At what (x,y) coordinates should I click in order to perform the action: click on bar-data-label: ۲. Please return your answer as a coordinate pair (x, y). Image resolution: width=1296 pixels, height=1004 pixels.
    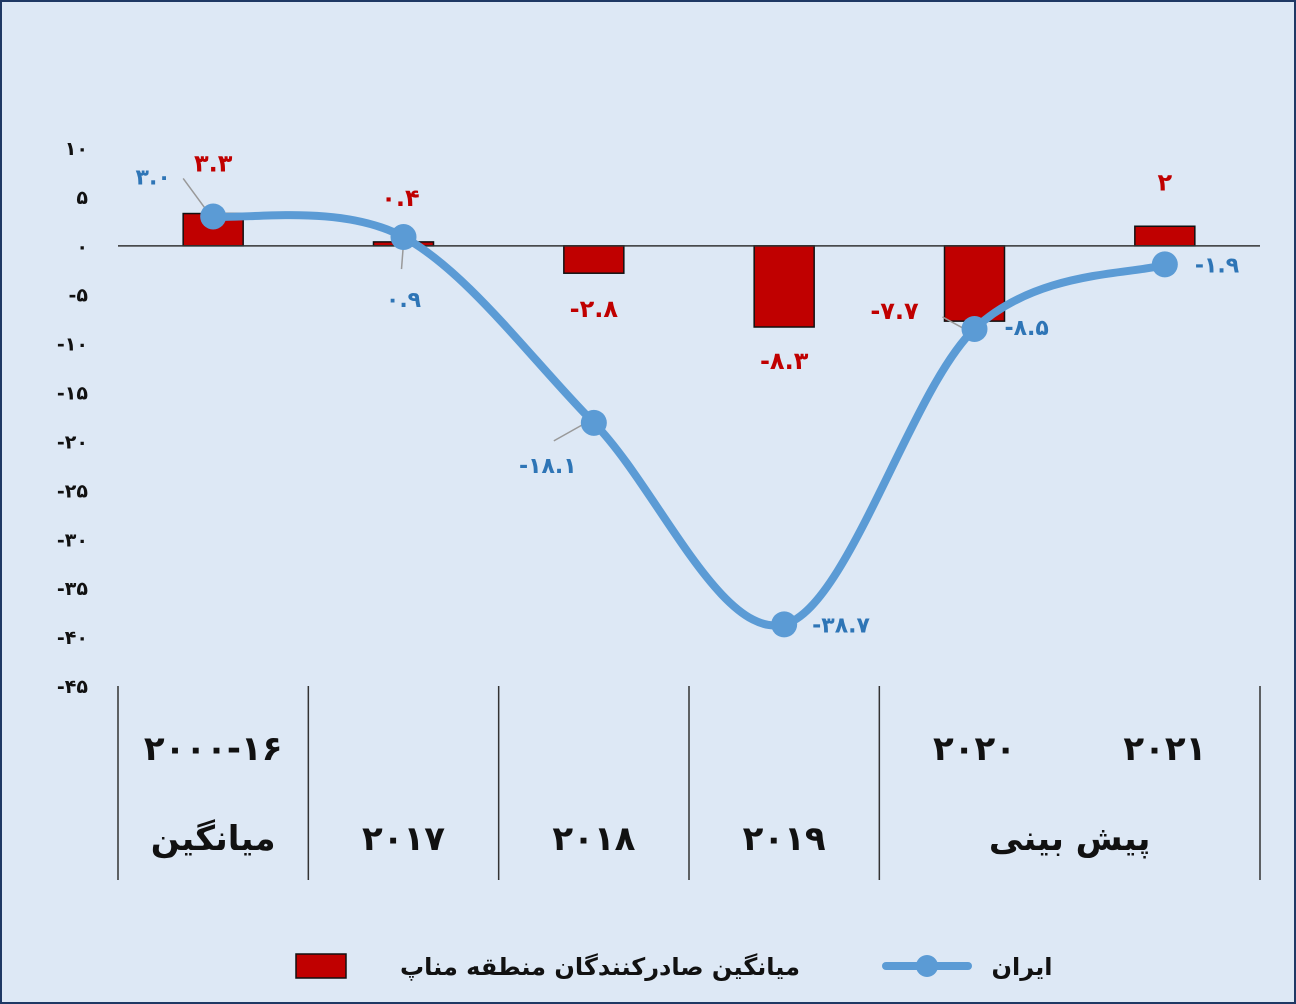
    Looking at the image, I should click on (1165, 182).